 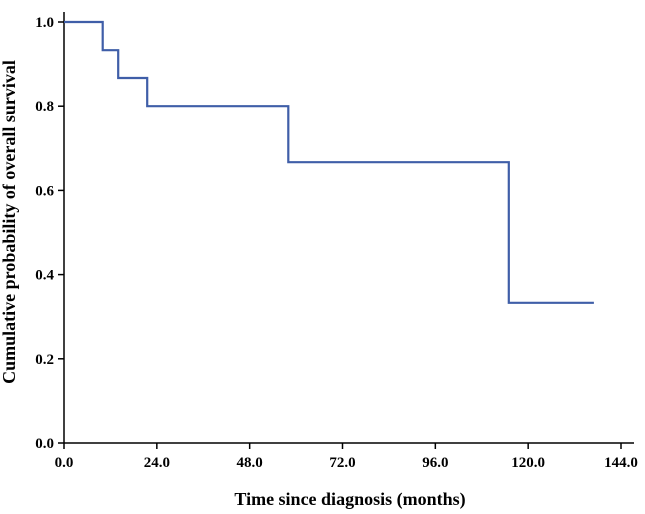 What do you see at coordinates (44, 360) in the screenshot?
I see `y-tick-label: 0.2` at bounding box center [44, 360].